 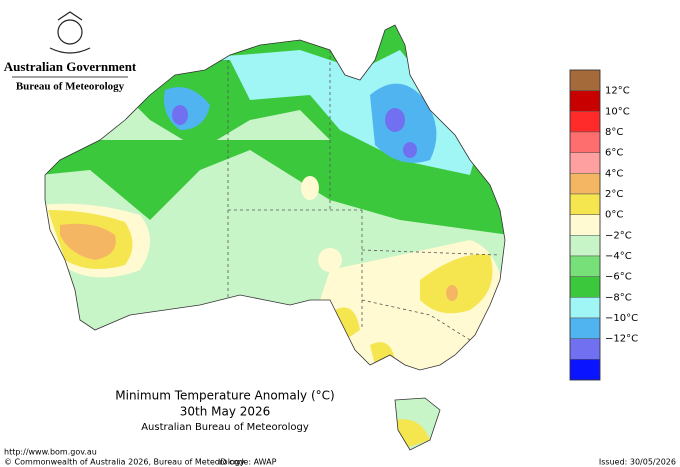 What do you see at coordinates (621, 339) in the screenshot?
I see `legend-label: −12°C` at bounding box center [621, 339].